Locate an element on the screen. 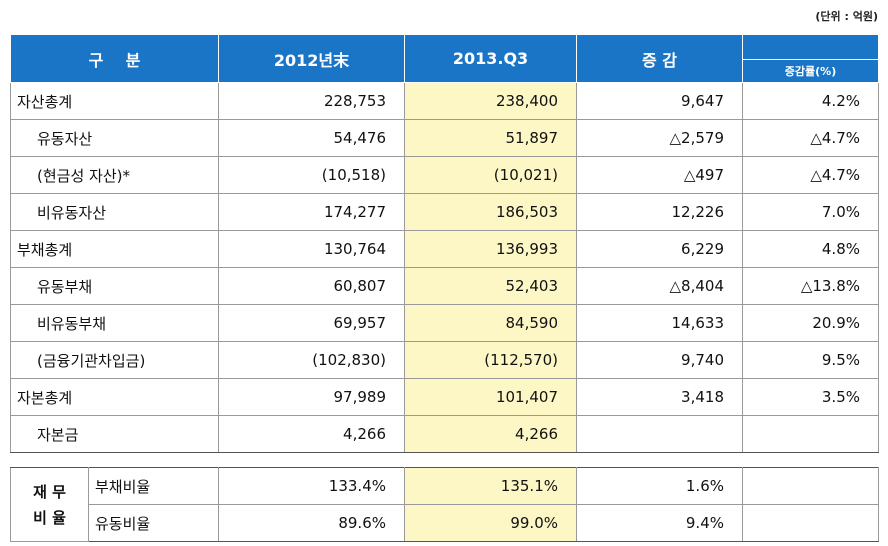 The width and height of the screenshot is (888, 546). value-change: △497 is located at coordinates (659, 175).